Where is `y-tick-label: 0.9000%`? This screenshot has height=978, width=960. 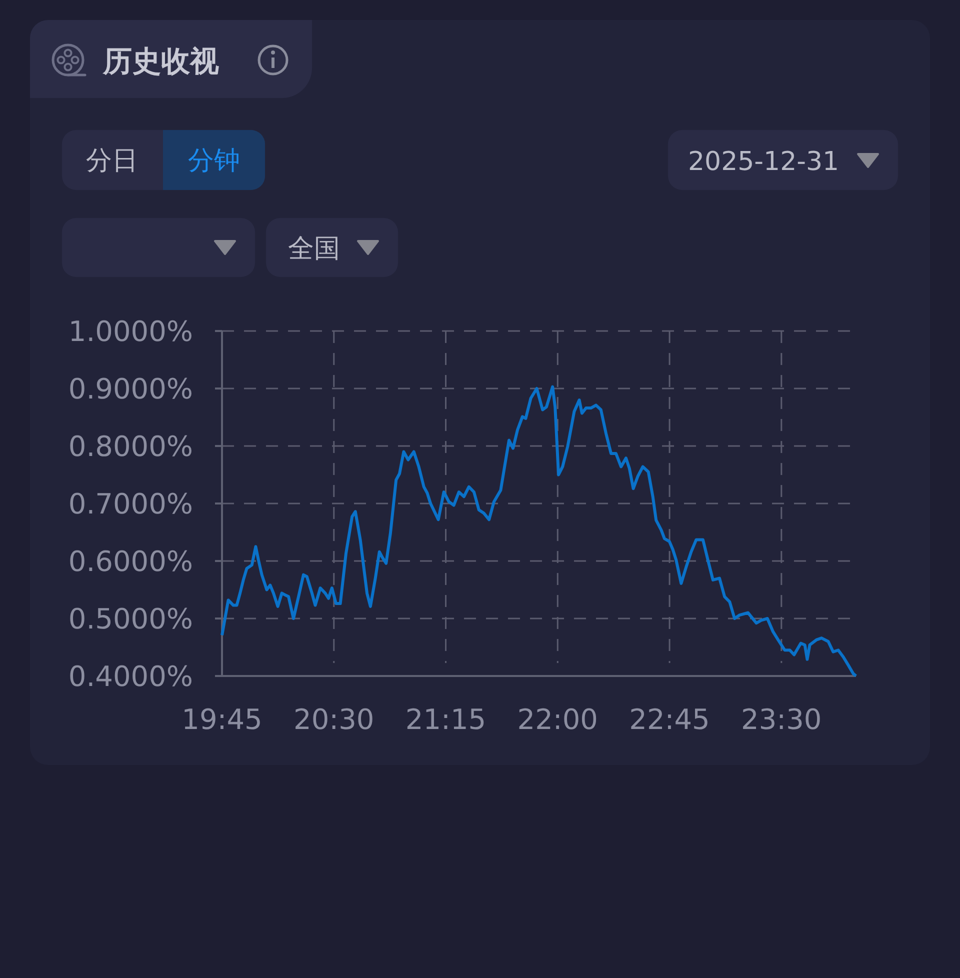
y-tick-label: 0.9000% is located at coordinates (130, 389).